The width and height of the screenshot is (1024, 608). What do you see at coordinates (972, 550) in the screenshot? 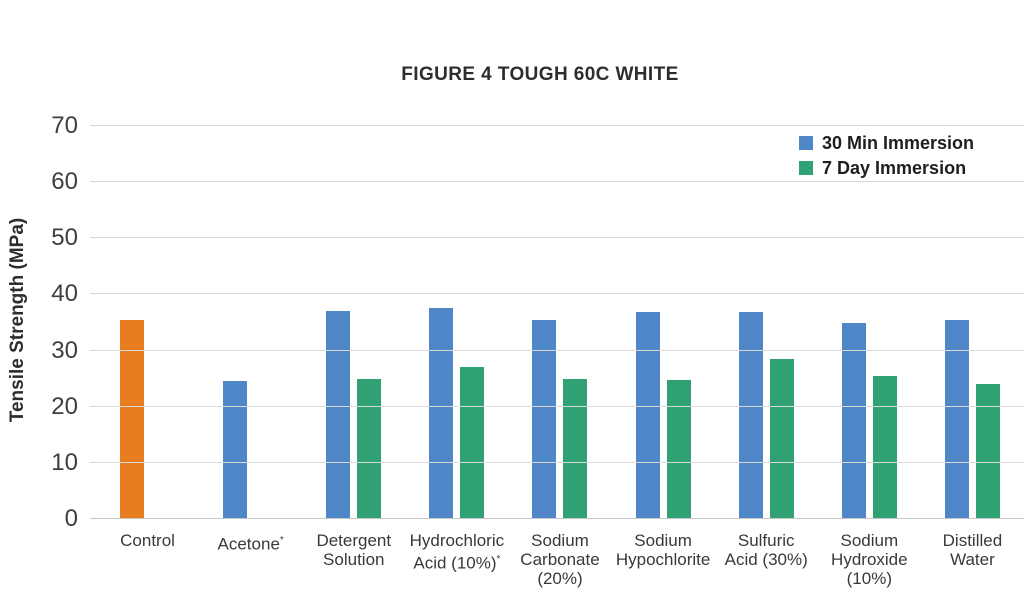
I see `x-axis-label: Distilled Water` at bounding box center [972, 550].